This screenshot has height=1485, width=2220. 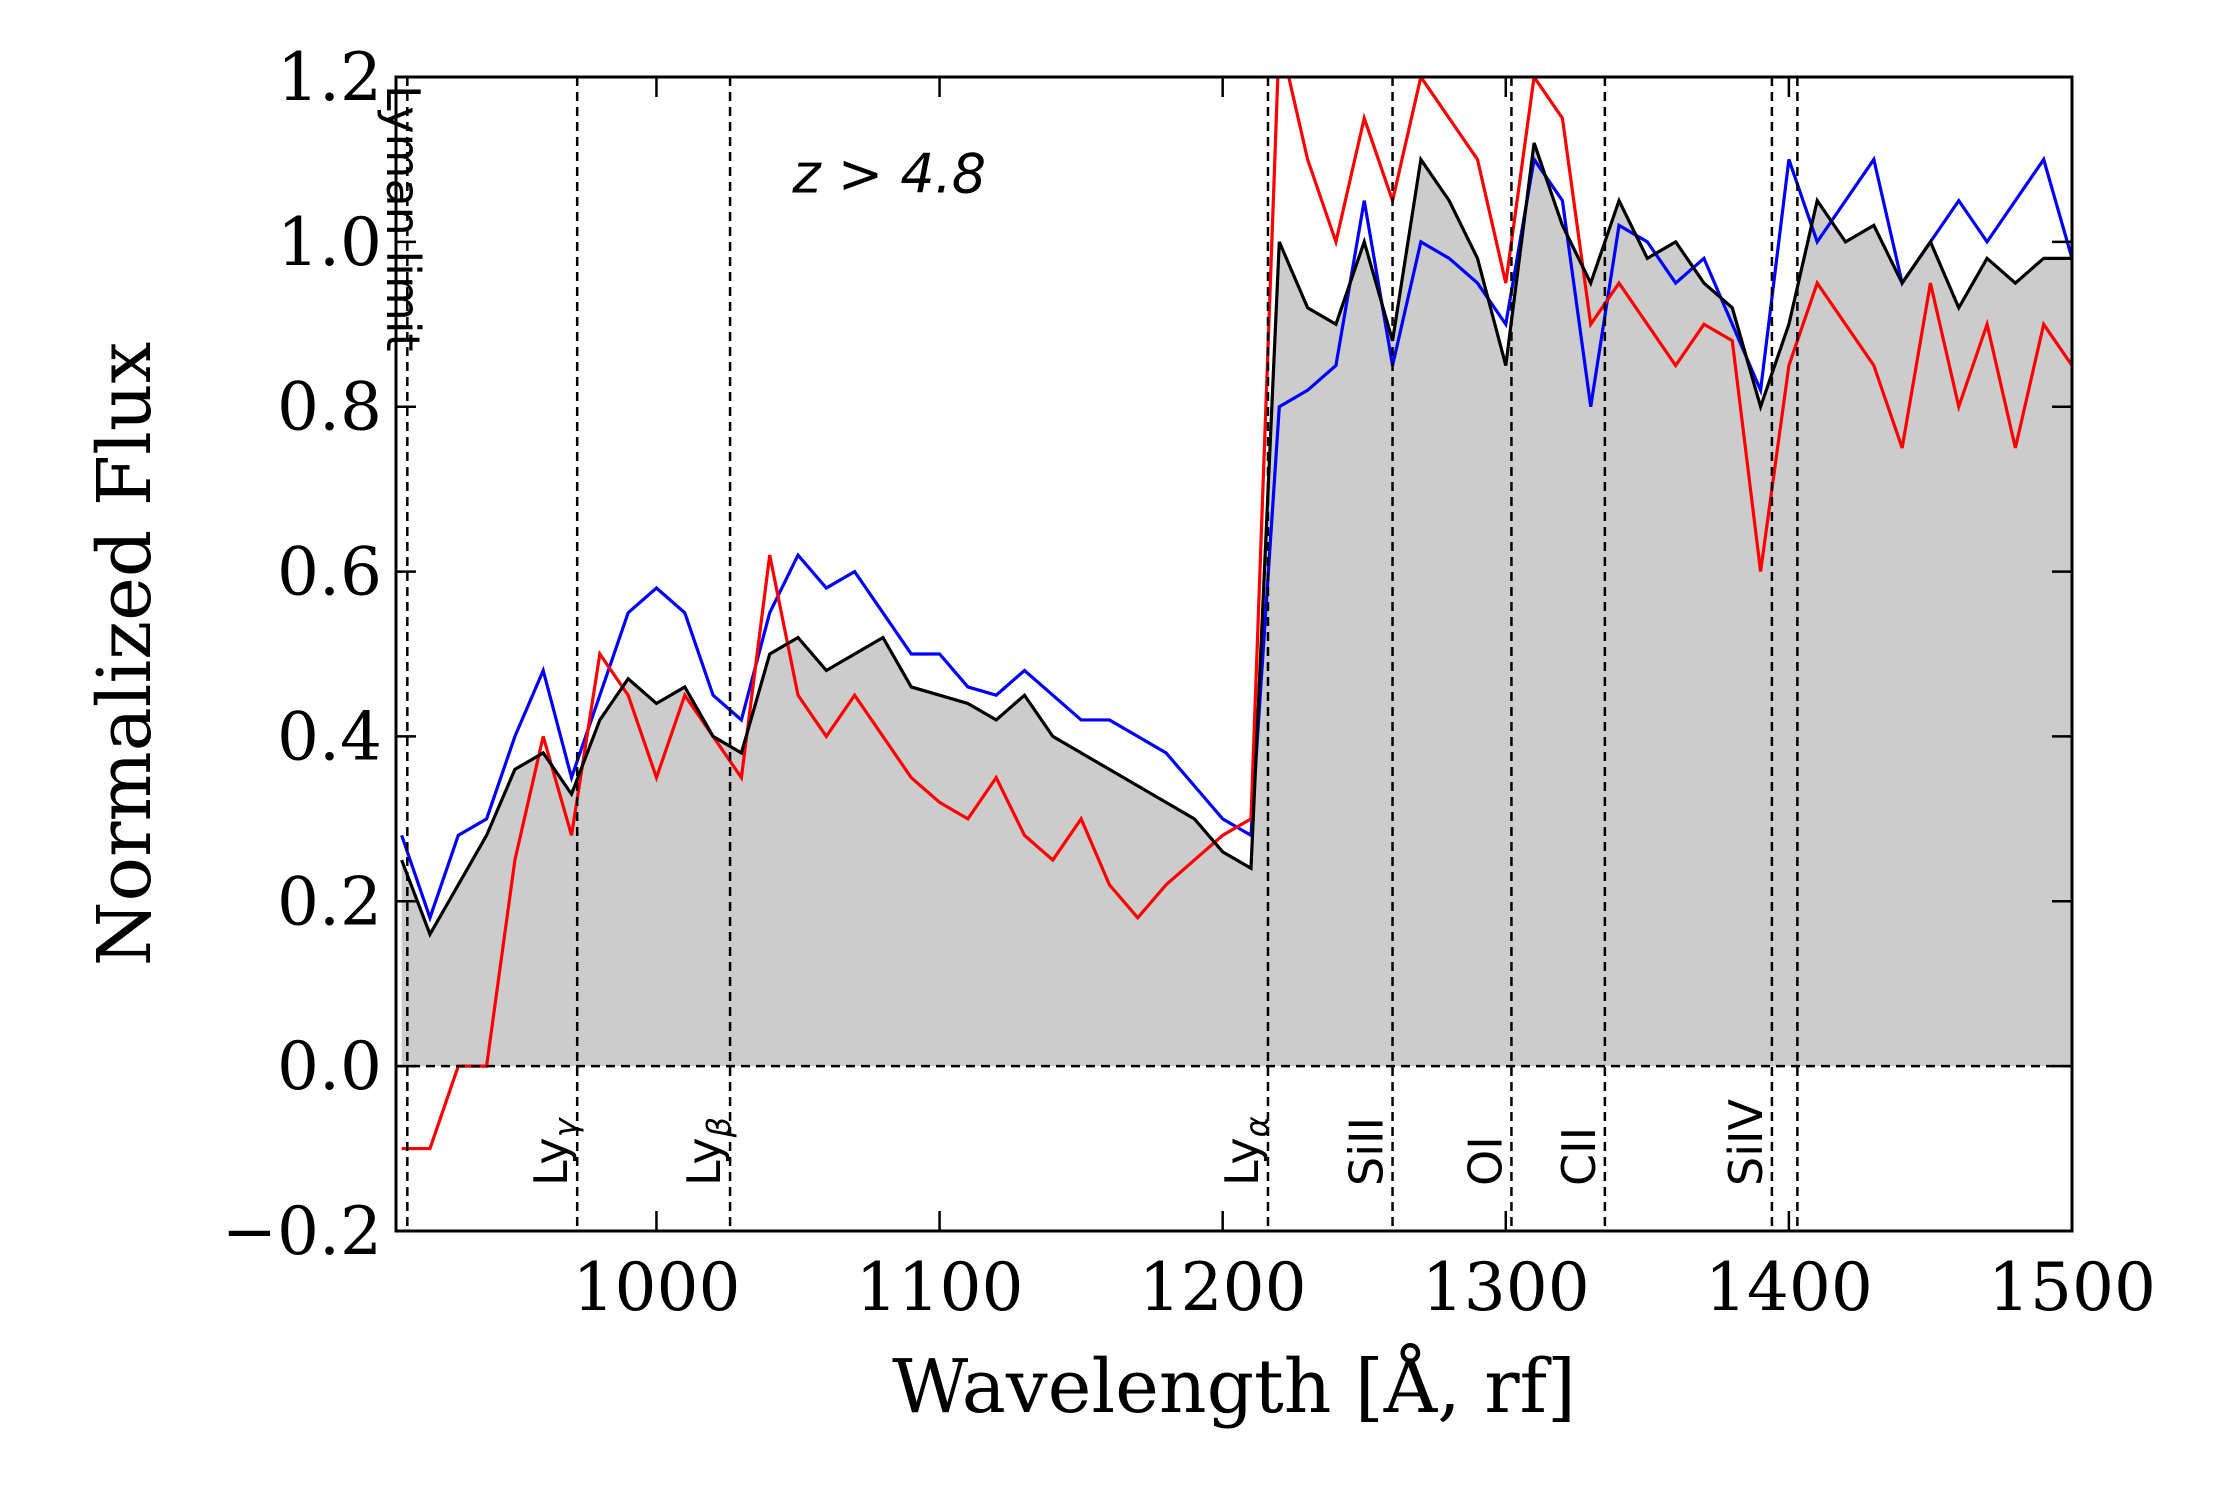 I want to click on y-tick-label: 0.4, so click(x=329, y=736).